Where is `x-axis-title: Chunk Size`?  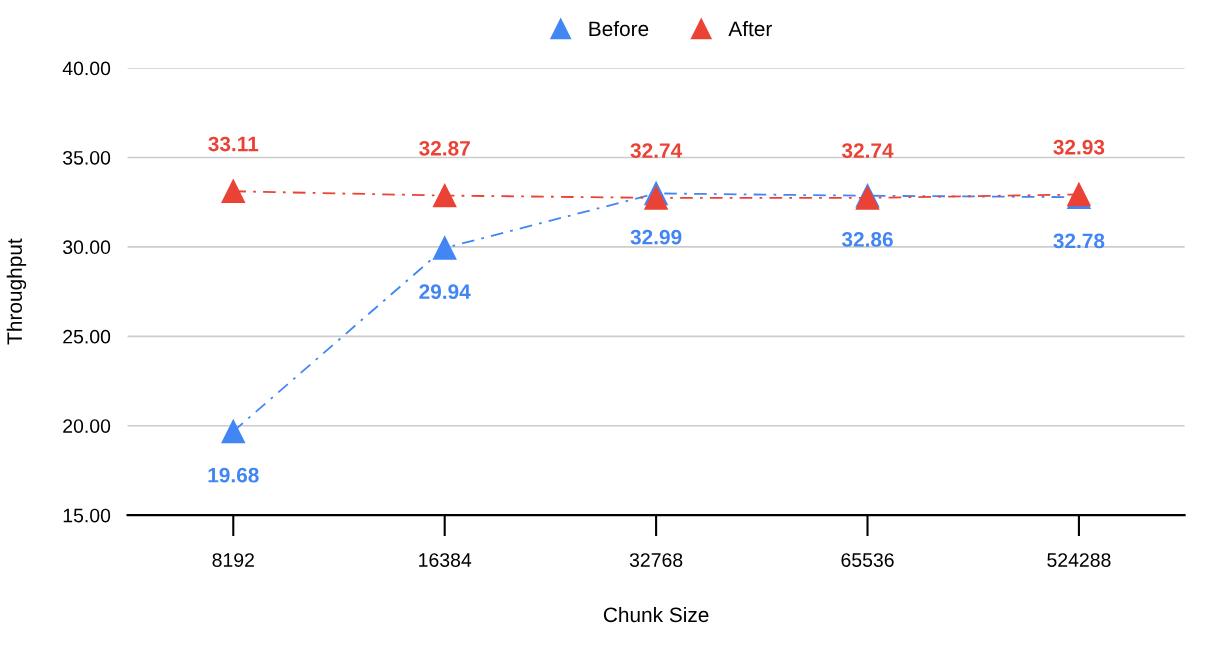 x-axis-title: Chunk Size is located at coordinates (656, 614).